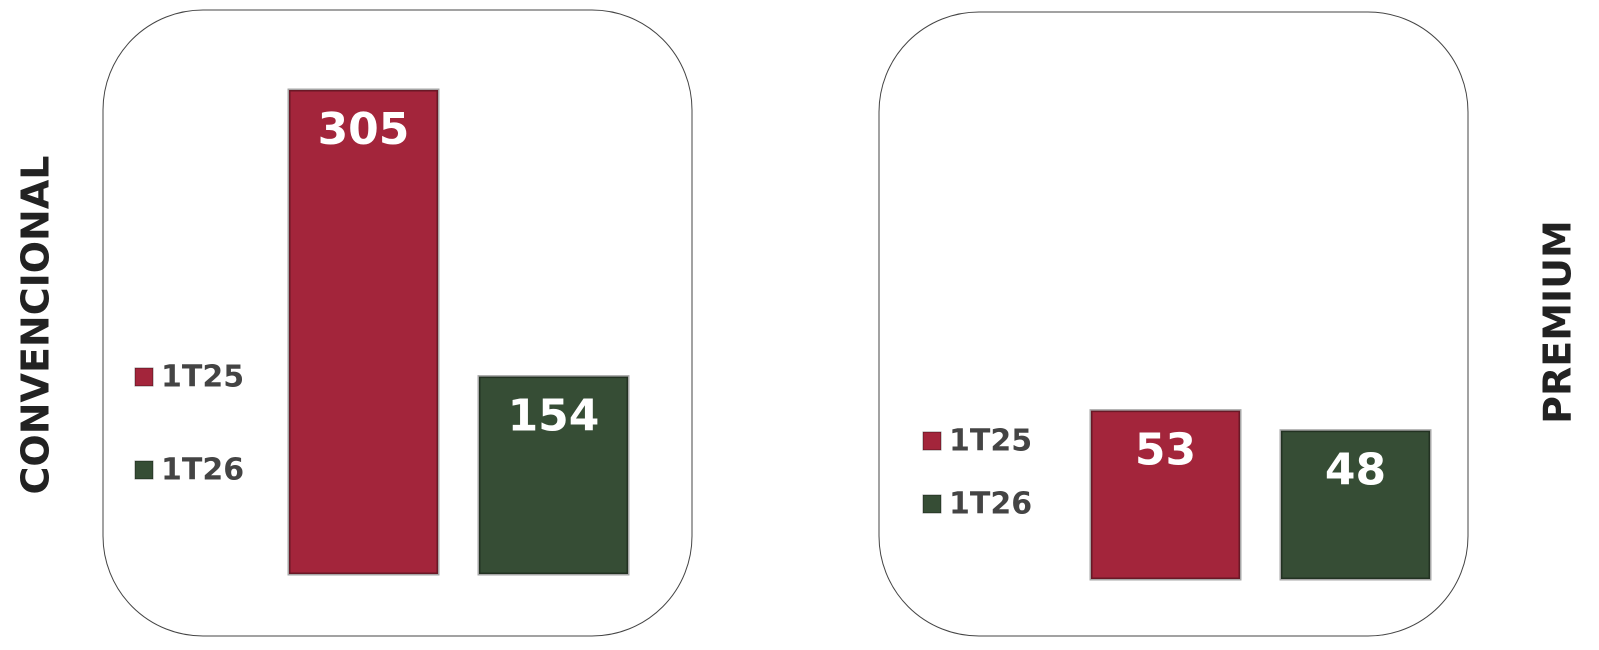 The image size is (1599, 650). What do you see at coordinates (554, 416) in the screenshot?
I see `data-label: 154` at bounding box center [554, 416].